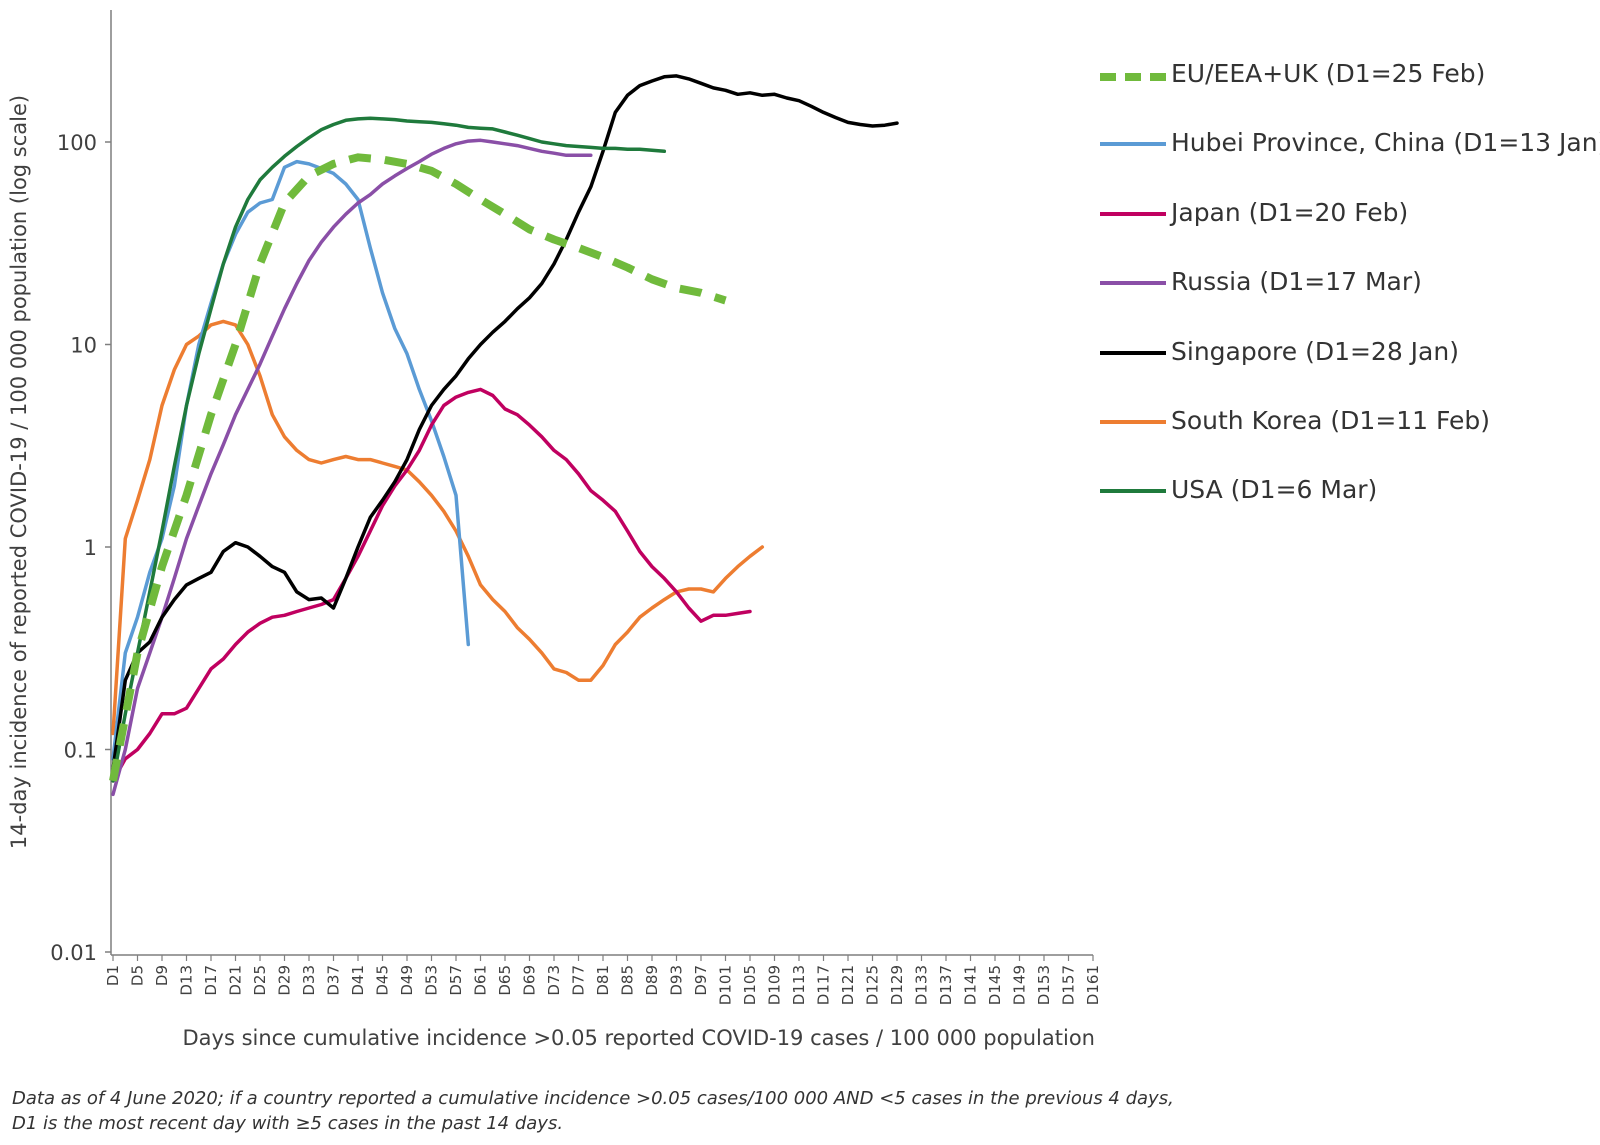  What do you see at coordinates (432, 980) in the screenshot?
I see `x-tick-label: D53` at bounding box center [432, 980].